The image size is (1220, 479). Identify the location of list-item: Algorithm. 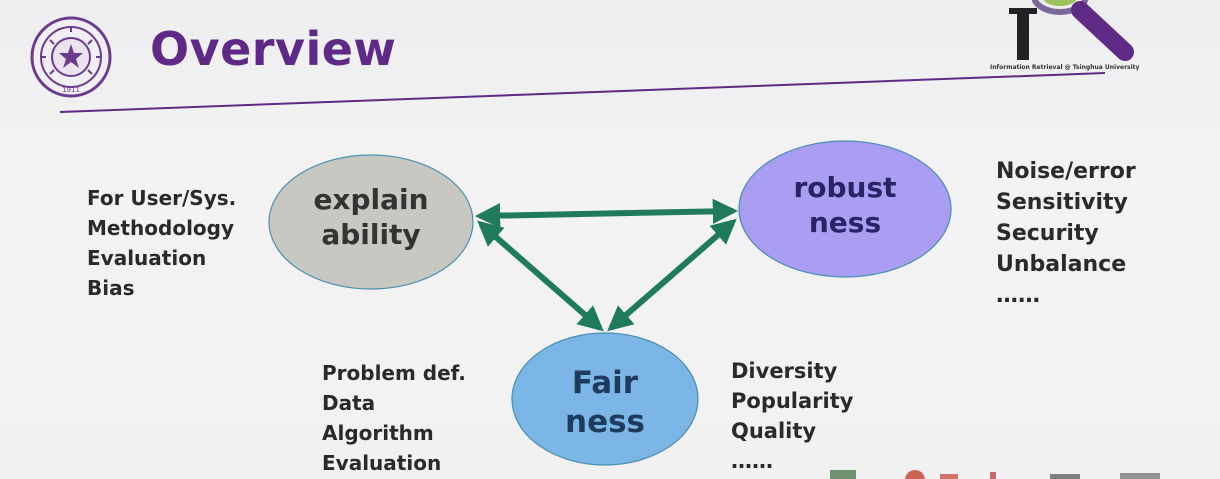
(378, 433).